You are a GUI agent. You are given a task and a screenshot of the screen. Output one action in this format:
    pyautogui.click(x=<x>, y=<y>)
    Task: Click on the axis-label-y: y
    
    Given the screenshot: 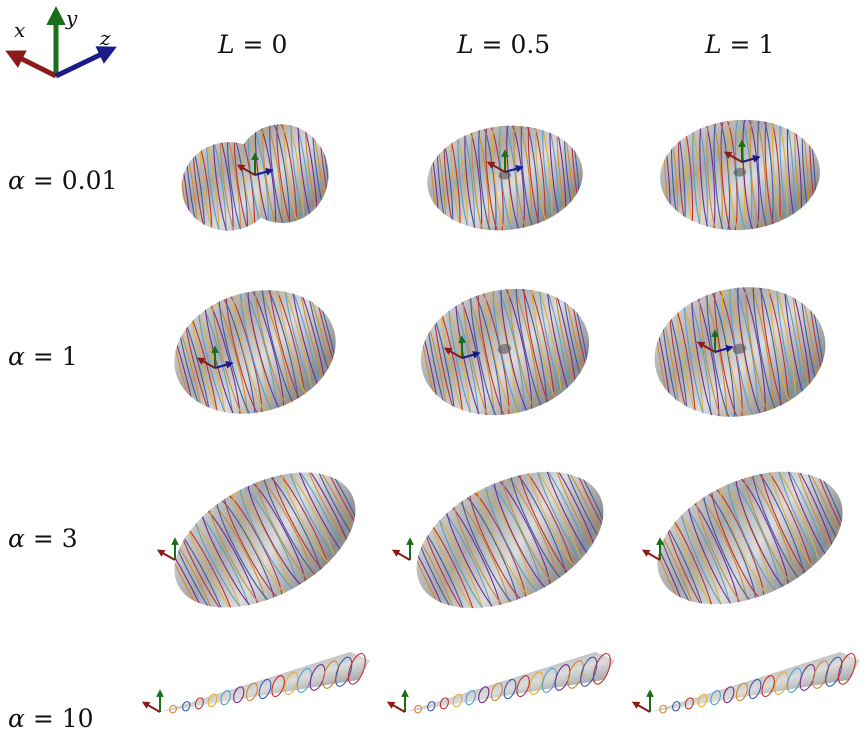 What is the action you would take?
    pyautogui.click(x=72, y=18)
    